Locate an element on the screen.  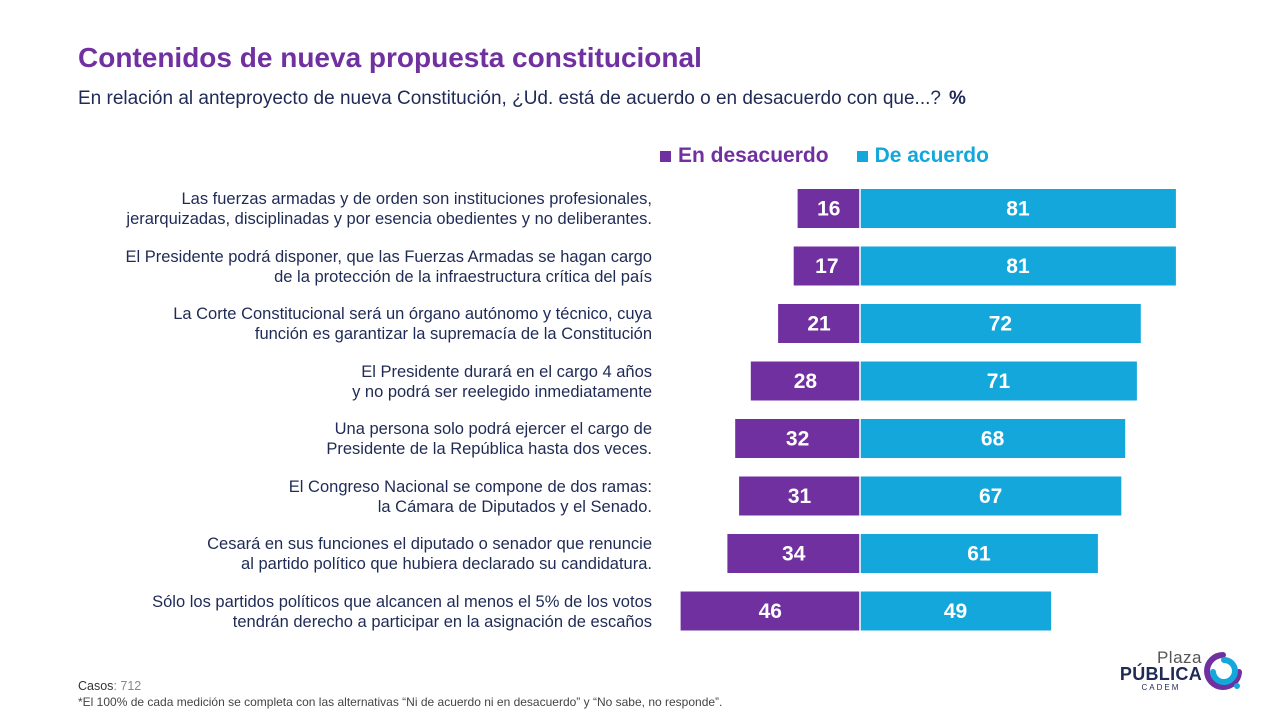
legend-item-disagree: En desacuerdo is located at coordinates (744, 156).